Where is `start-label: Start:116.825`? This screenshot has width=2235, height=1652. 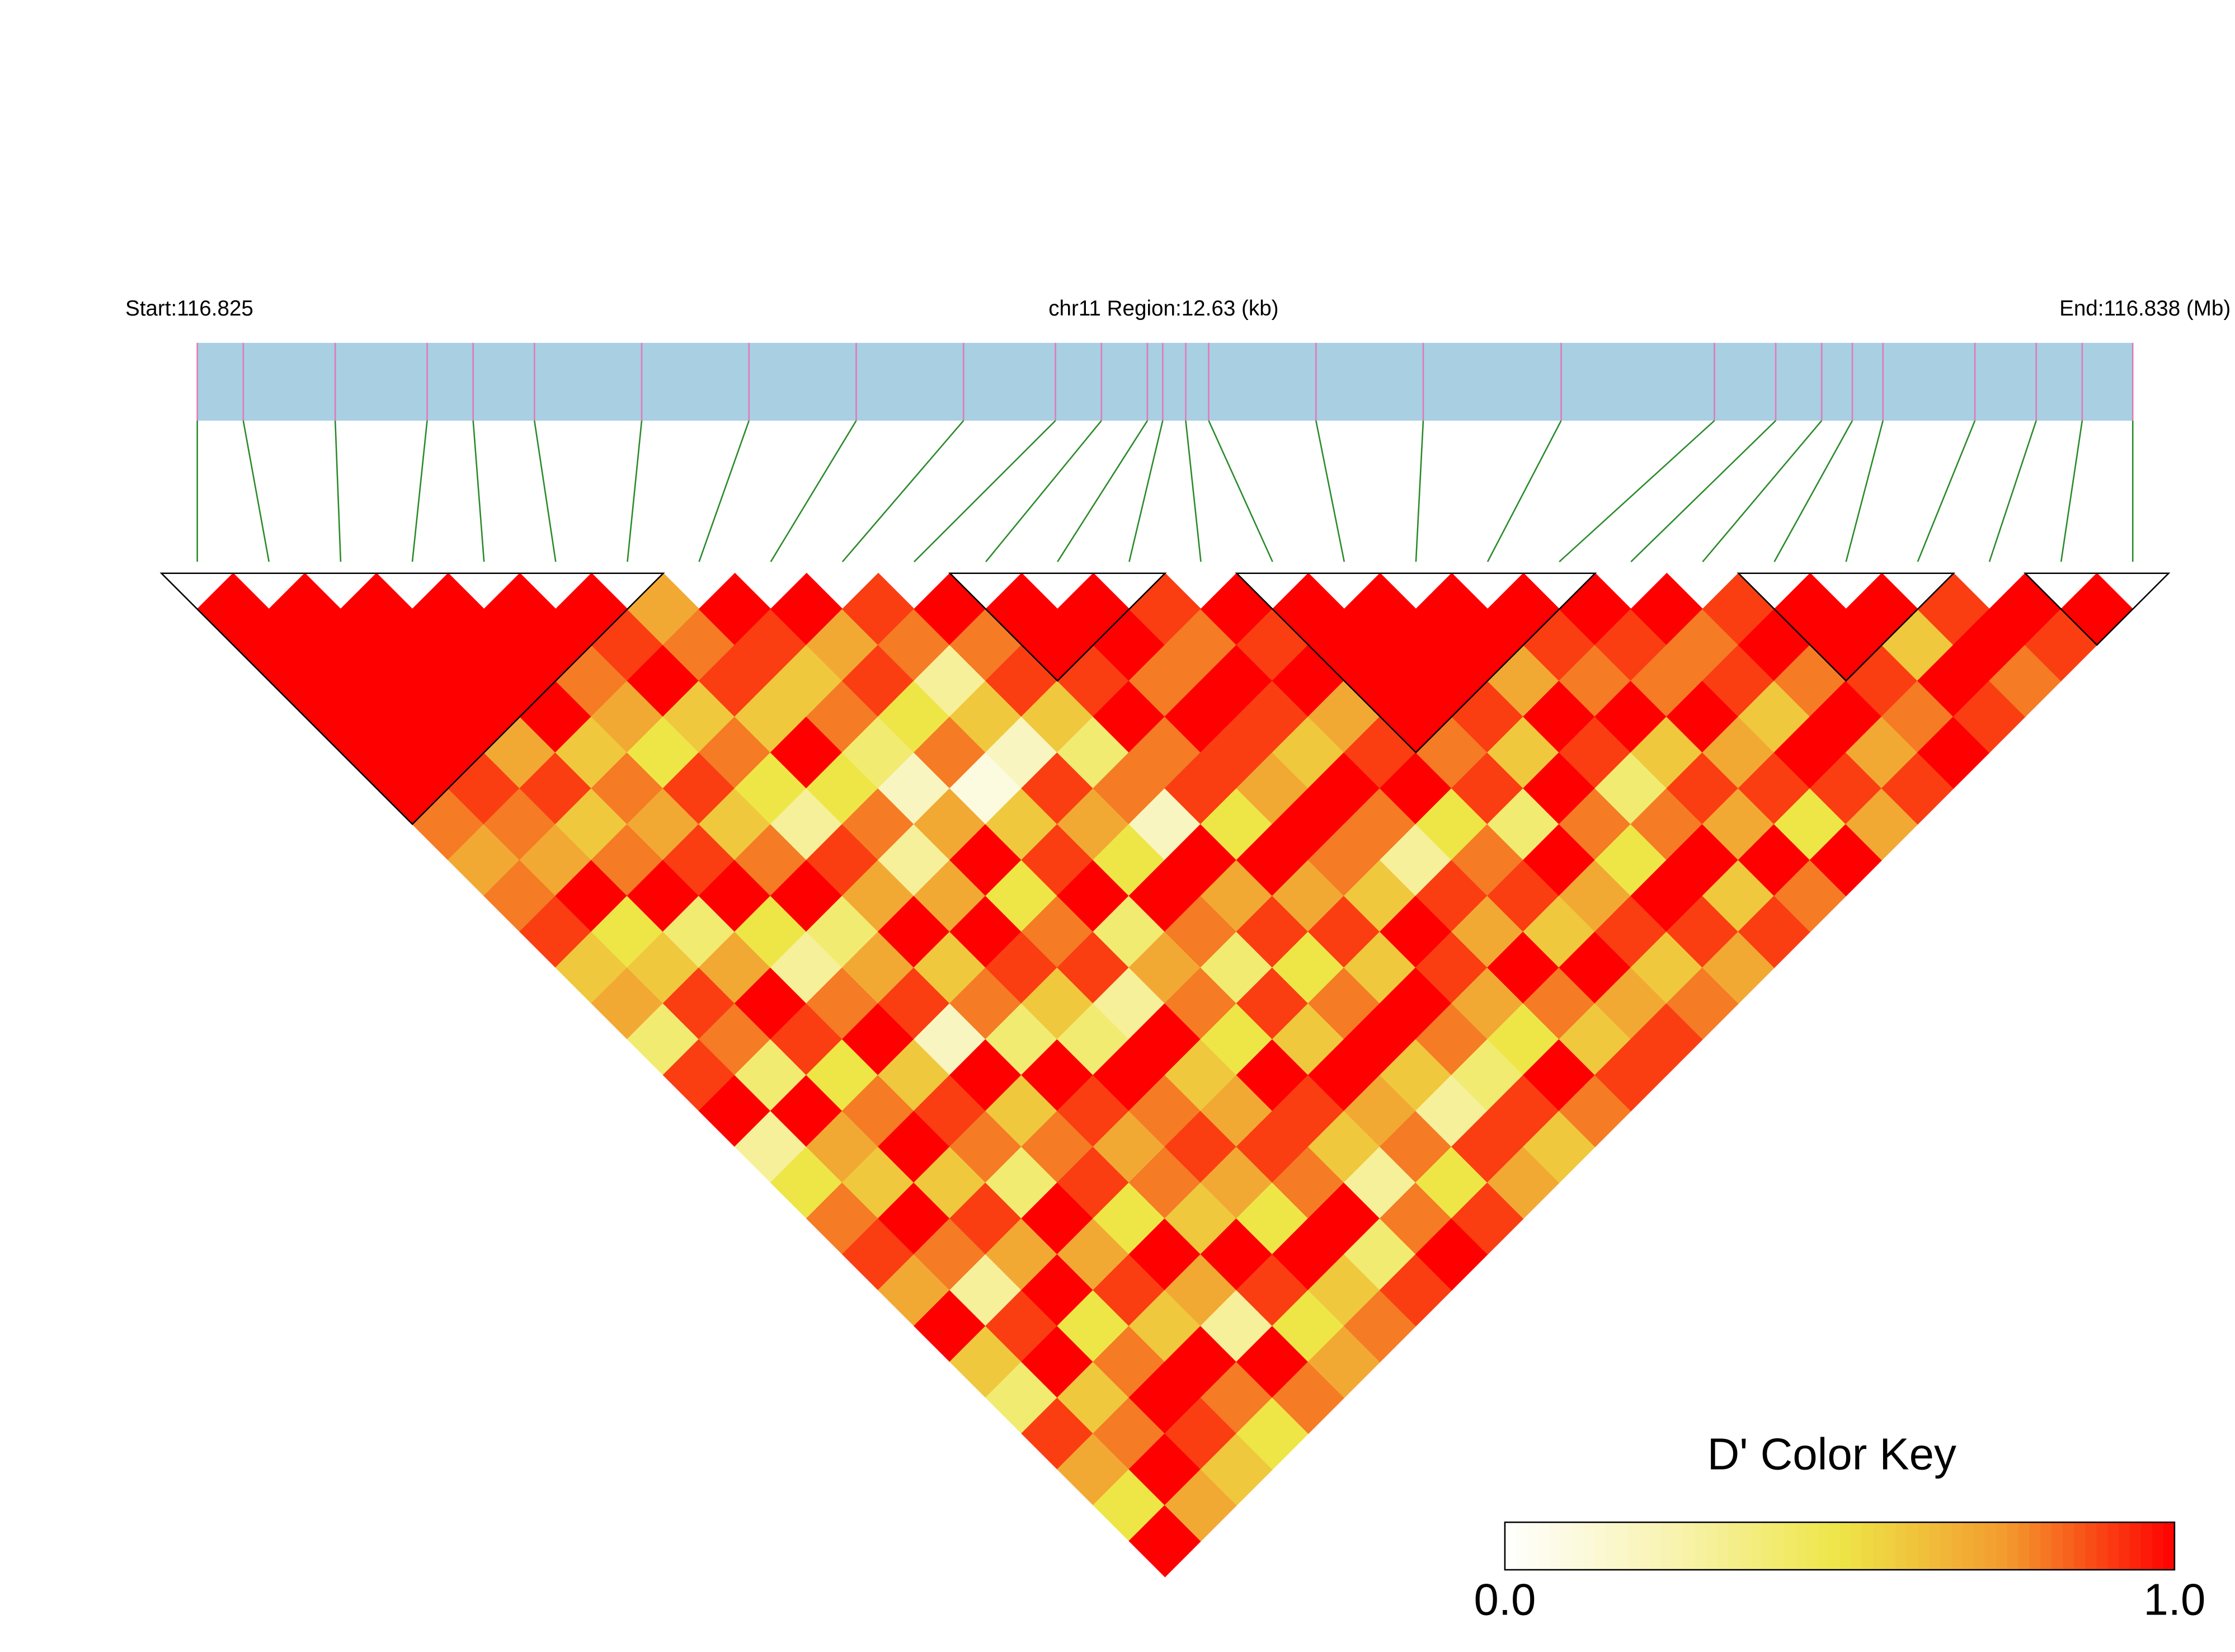
start-label: Start:116.825 is located at coordinates (189, 308).